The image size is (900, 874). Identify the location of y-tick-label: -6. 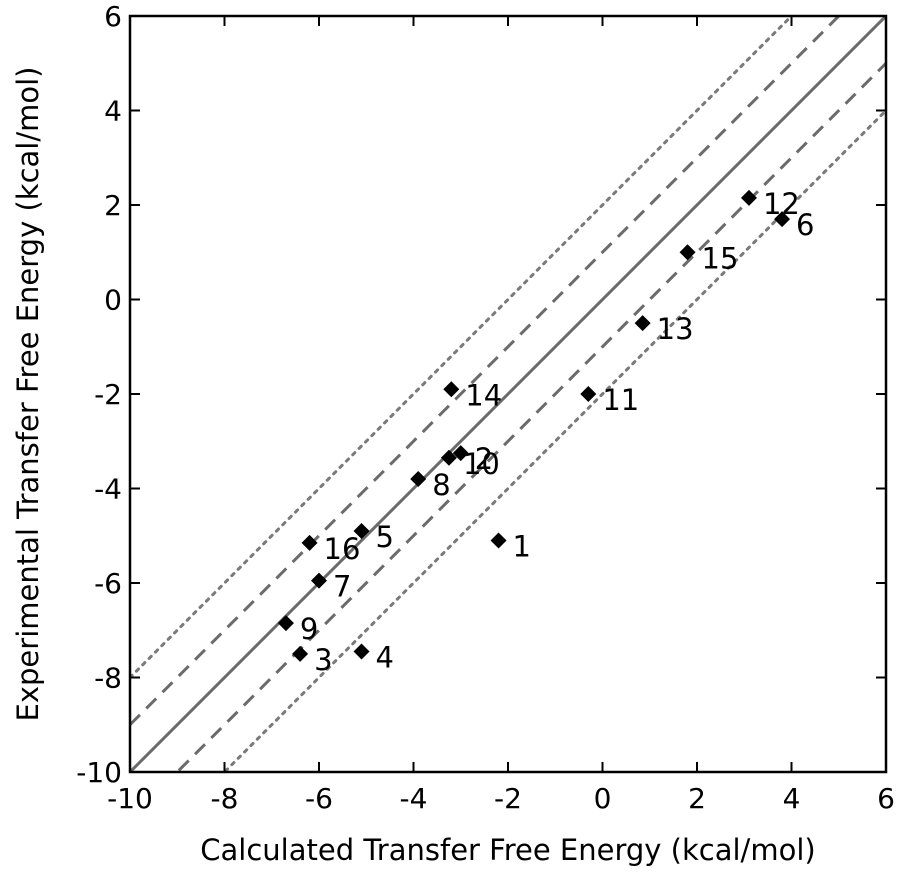
(108, 583).